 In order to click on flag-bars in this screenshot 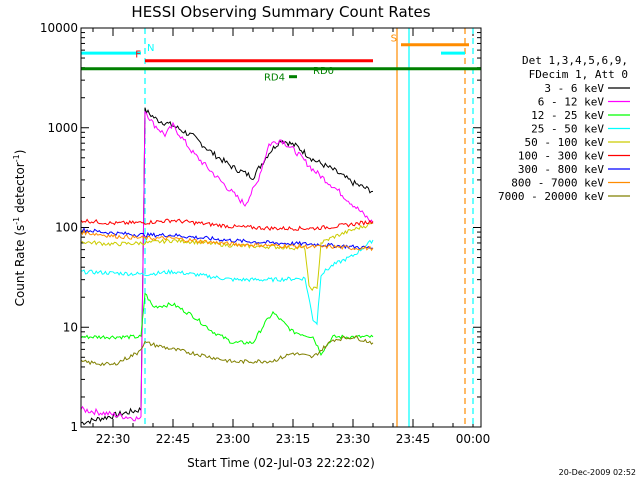, I will do `click(281, 61)`.